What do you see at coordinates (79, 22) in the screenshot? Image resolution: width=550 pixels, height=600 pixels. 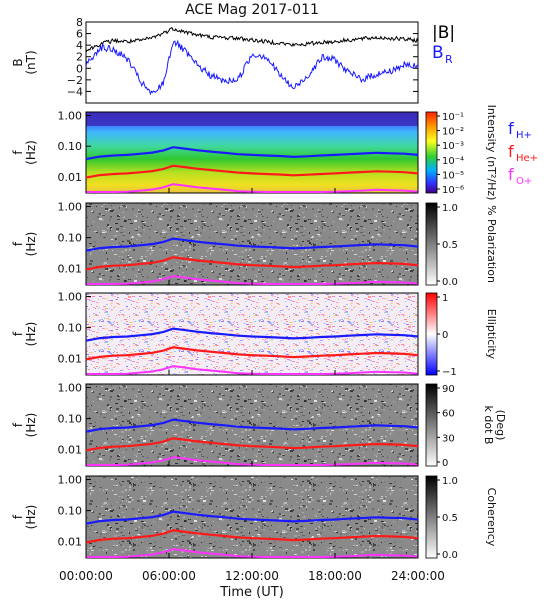 I see `y-tick-label: 8` at bounding box center [79, 22].